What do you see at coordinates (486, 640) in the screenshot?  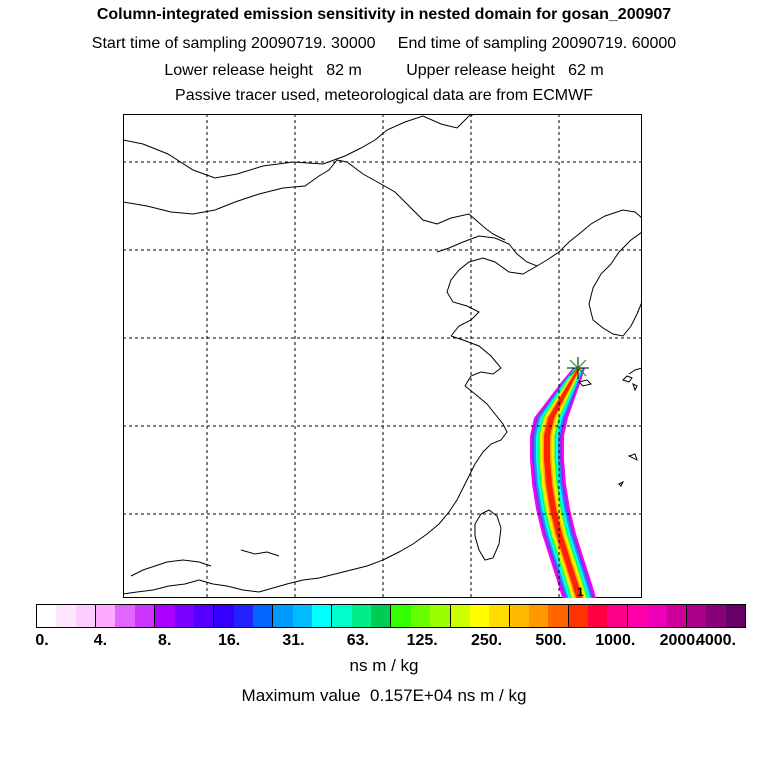 I see `colorbar-tick-label: 250.` at bounding box center [486, 640].